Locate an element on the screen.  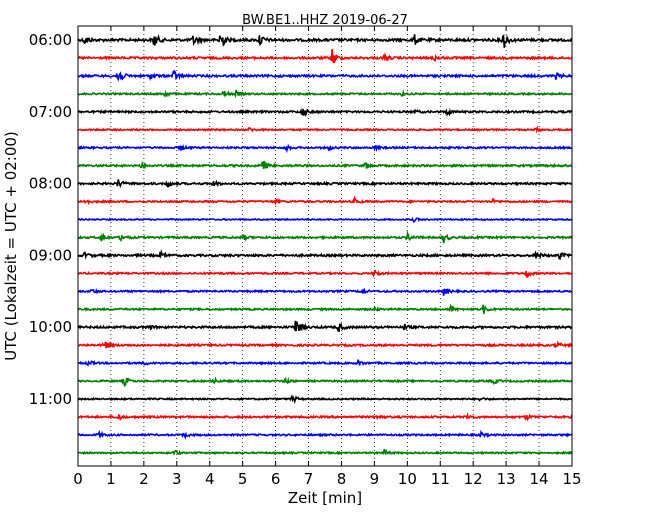
x-tick-label: 5 is located at coordinates (243, 479).